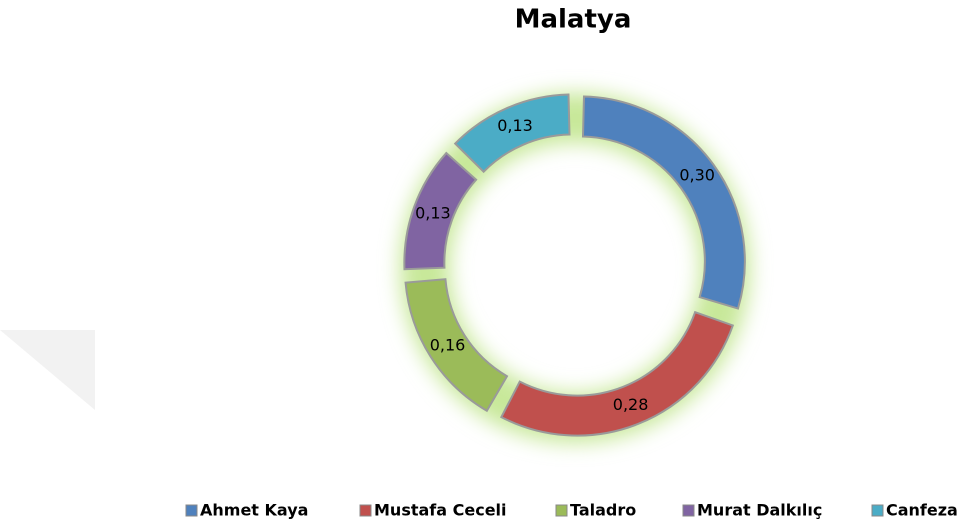 This screenshot has height=530, width=971. What do you see at coordinates (759, 510) in the screenshot?
I see `legend-label: Murat Dalkılıç` at bounding box center [759, 510].